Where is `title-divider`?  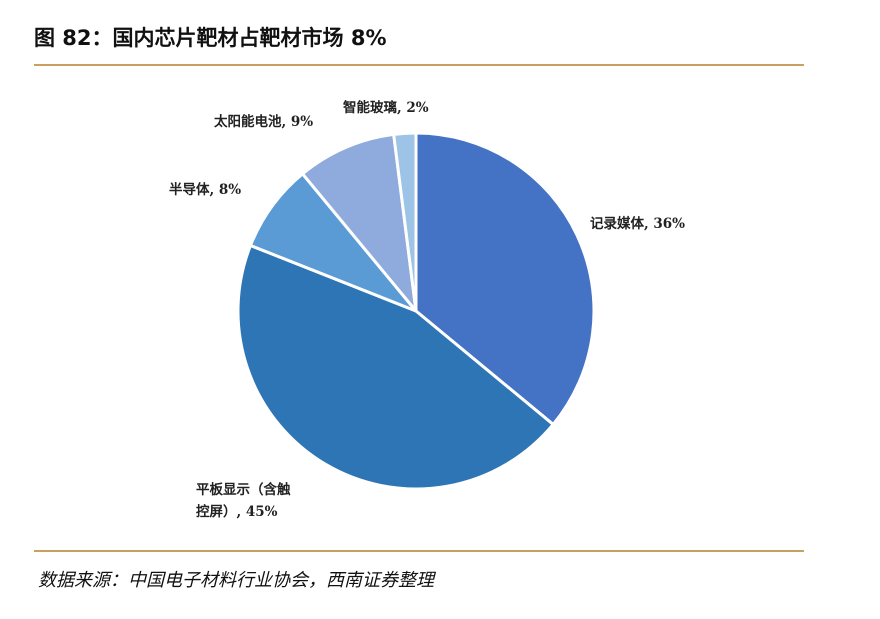 title-divider is located at coordinates (419, 65).